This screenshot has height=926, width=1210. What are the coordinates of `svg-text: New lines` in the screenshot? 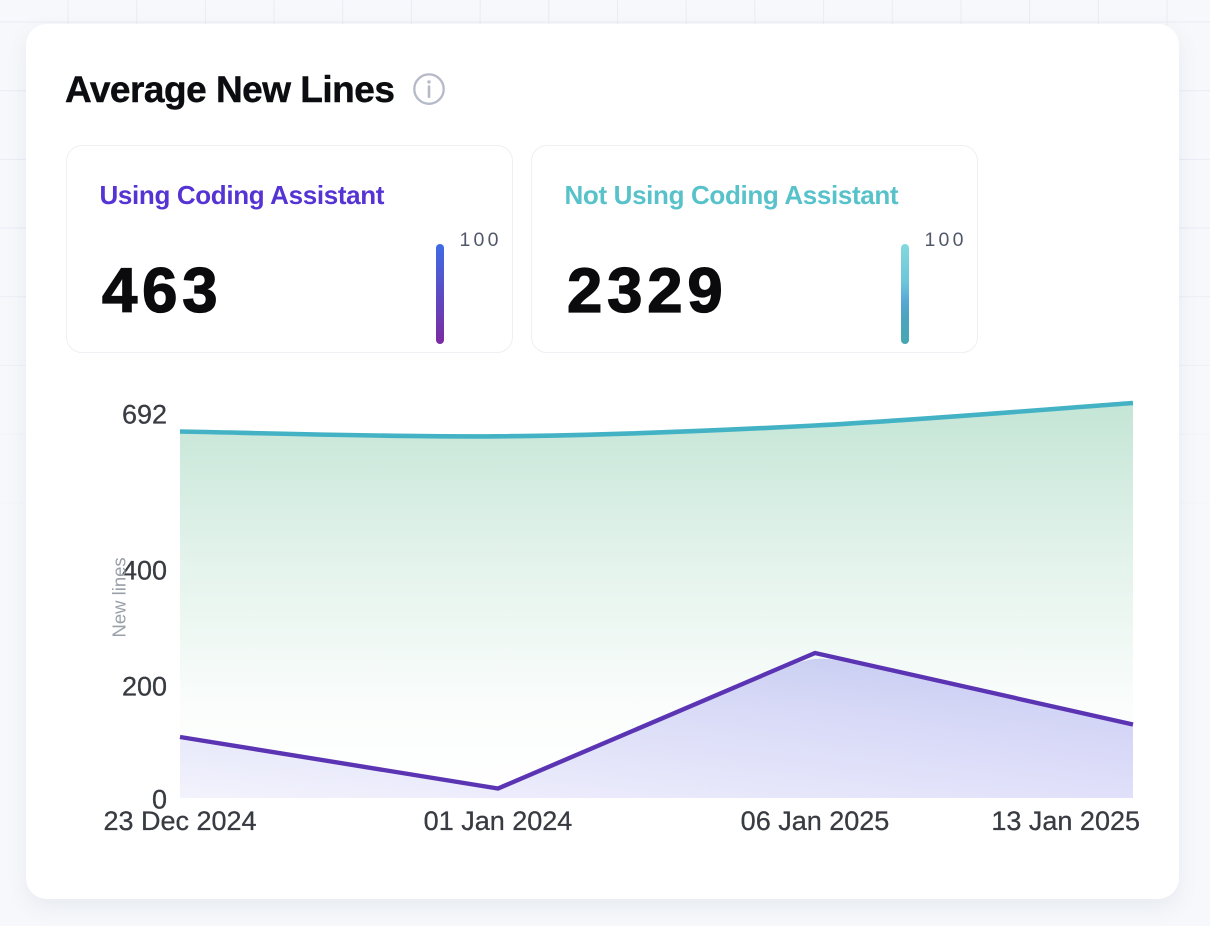 It's located at (119, 597).